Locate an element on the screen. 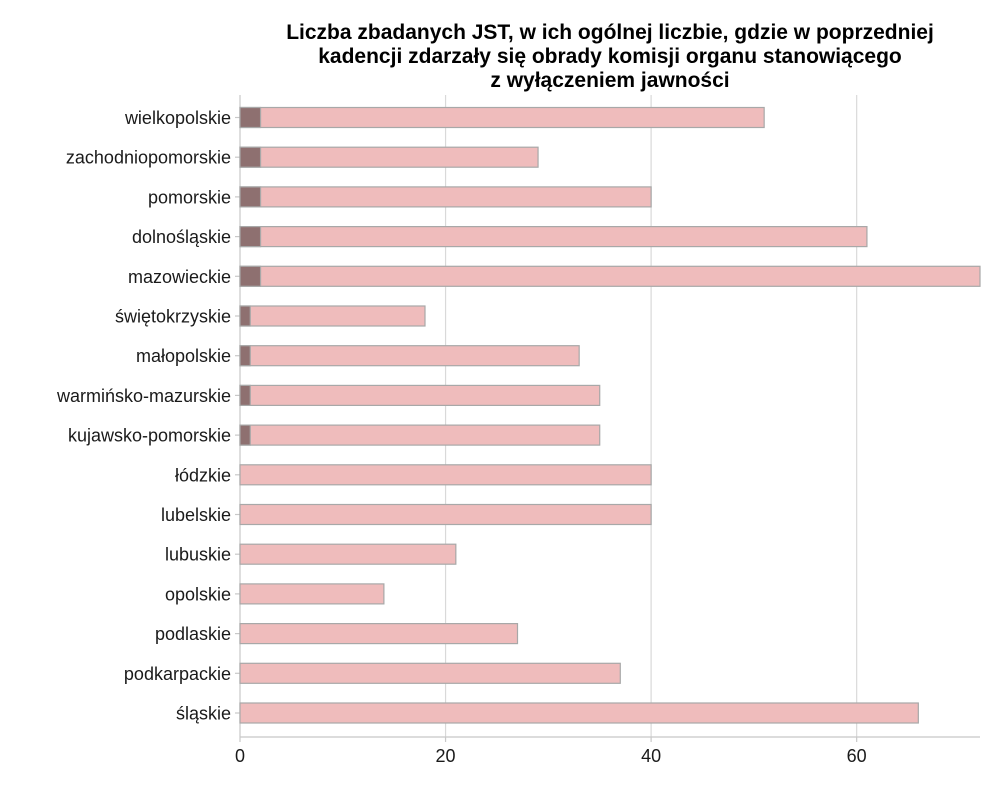  category-label: śląskie is located at coordinates (203, 714).